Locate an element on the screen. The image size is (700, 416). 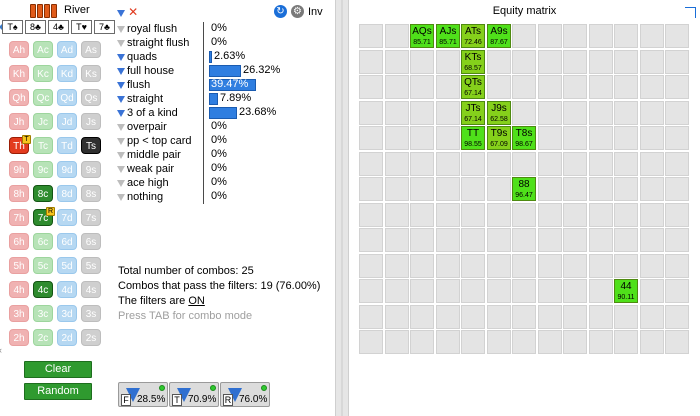
filter-row: quads 2.63% is located at coordinates (217, 57).